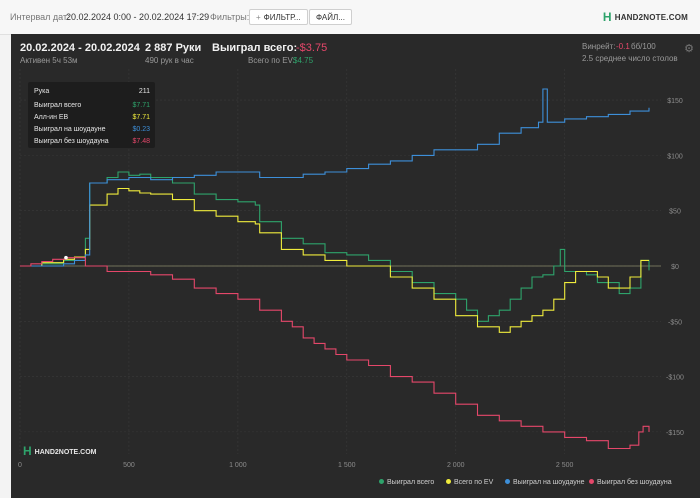 Image resolution: width=700 pixels, height=498 pixels. I want to click on watermark: H HAND2NOTE.COM, so click(60, 451).